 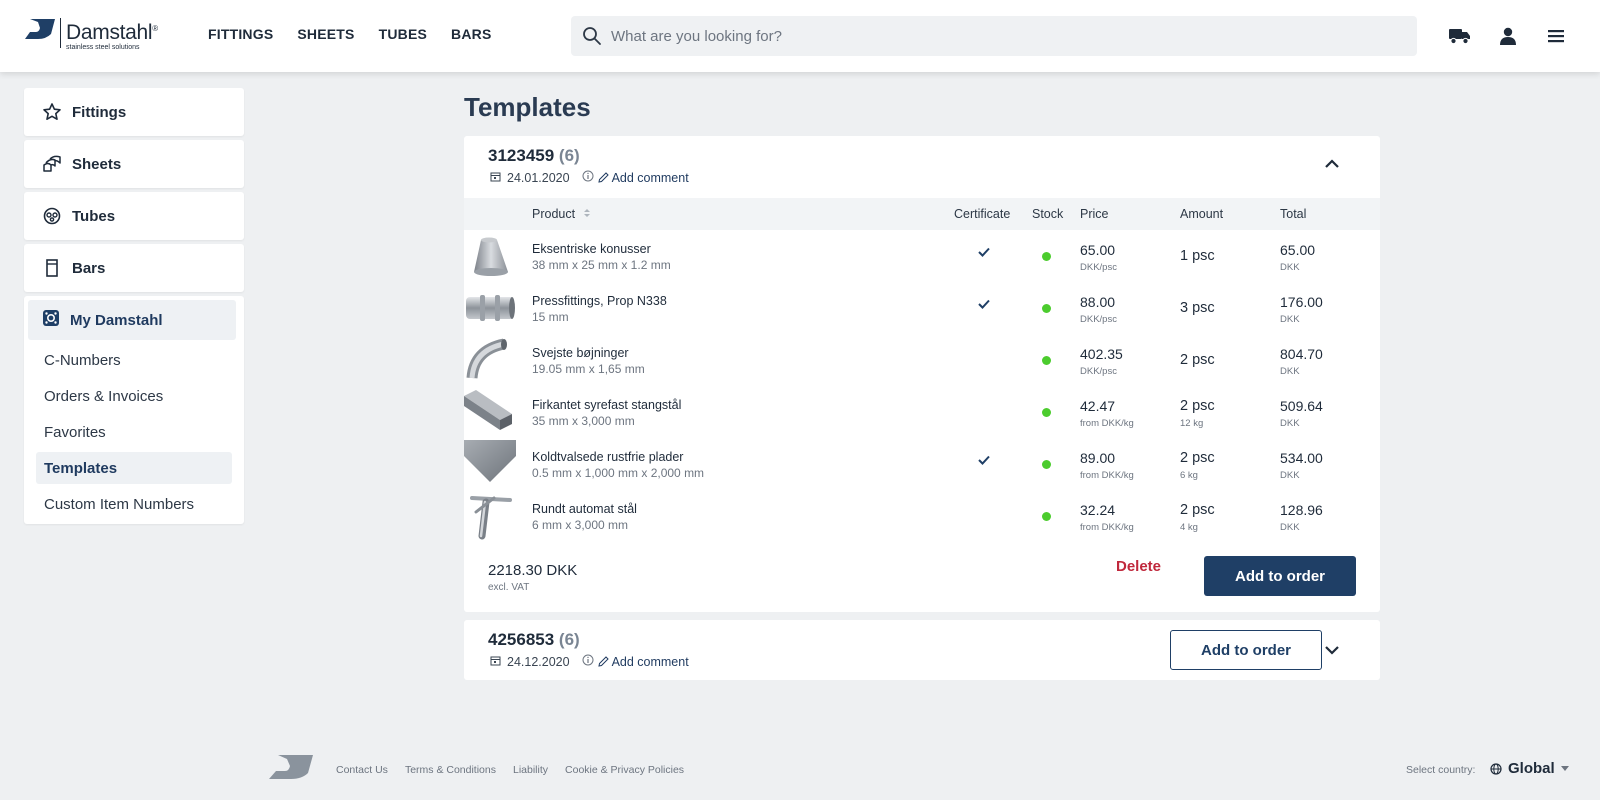 I want to click on amount-weight: 4 kg, so click(x=1189, y=527).